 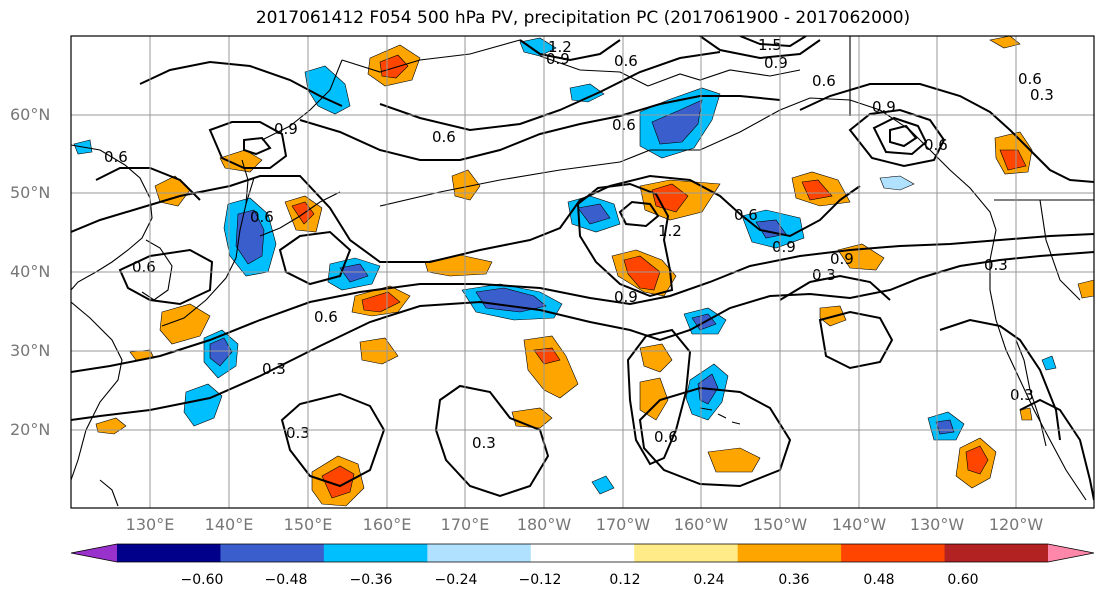 What do you see at coordinates (315, 258) in the screenshot?
I see `contour-west-0.9` at bounding box center [315, 258].